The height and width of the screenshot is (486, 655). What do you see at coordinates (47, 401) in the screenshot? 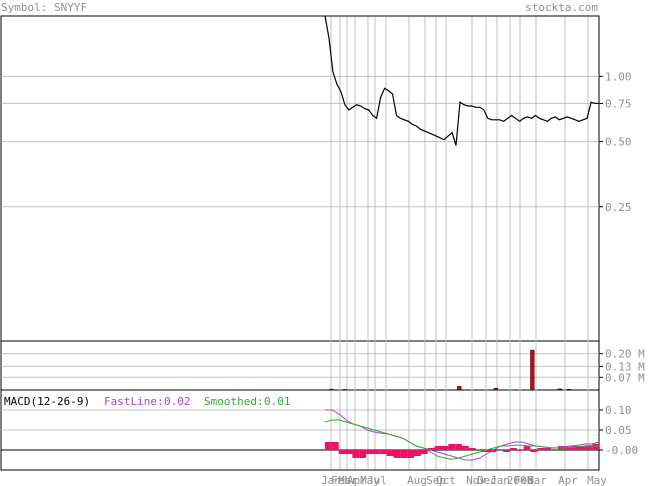
I see `macd-title: MACD(12-26-9)` at bounding box center [47, 401].